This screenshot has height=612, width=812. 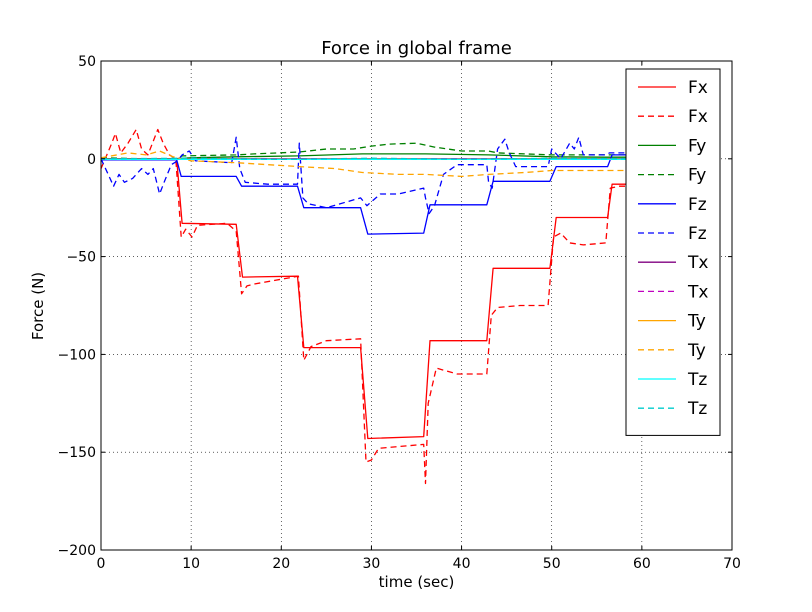 I want to click on legend: Fx Fx Fy Fy Fz Fz Tx Tx Ty Ty Tz Tz, so click(x=673, y=252).